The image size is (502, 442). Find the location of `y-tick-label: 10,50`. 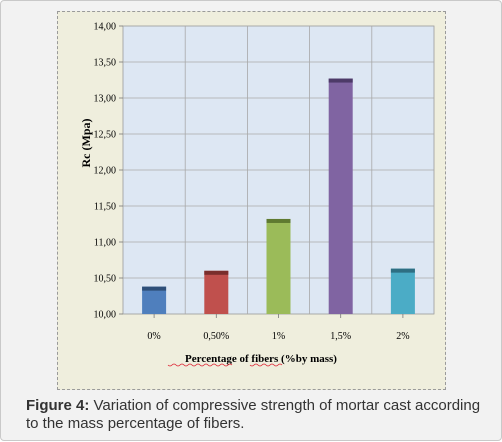

y-tick-label: 10,50 is located at coordinates (105, 279).